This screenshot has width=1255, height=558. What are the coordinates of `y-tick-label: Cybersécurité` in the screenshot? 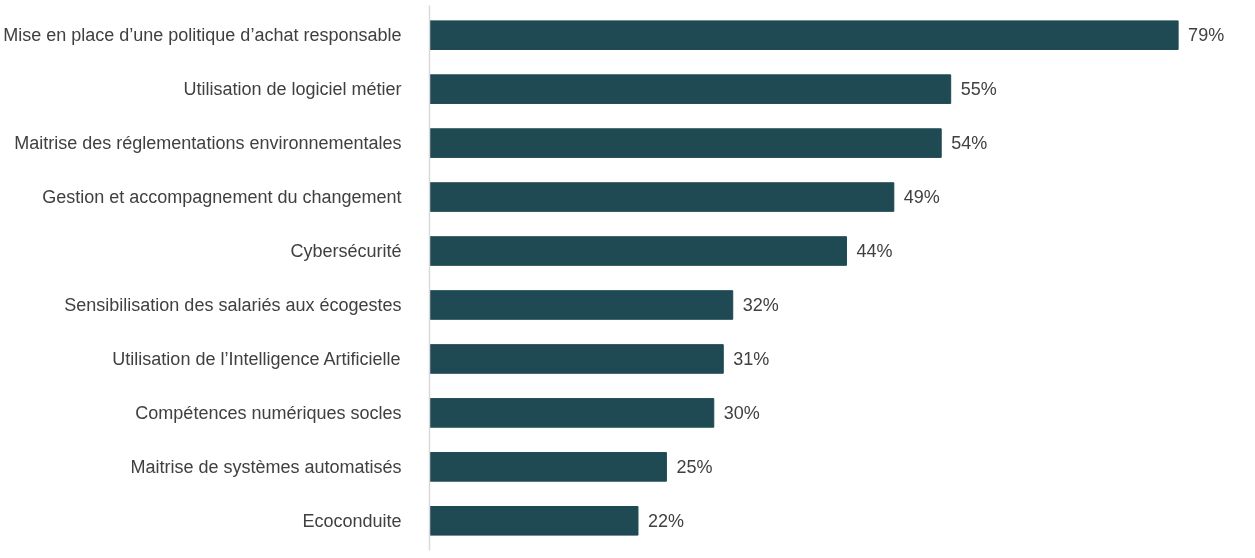 It's located at (346, 251).